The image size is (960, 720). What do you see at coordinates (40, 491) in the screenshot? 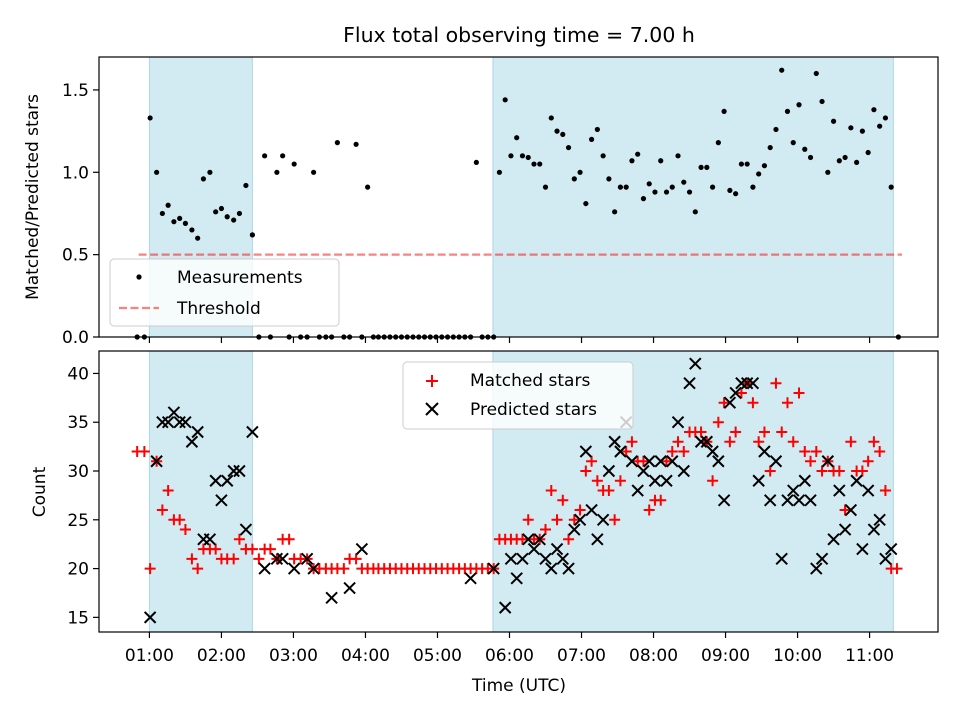
I see `bottom-y-axis-label: Count` at bounding box center [40, 491].